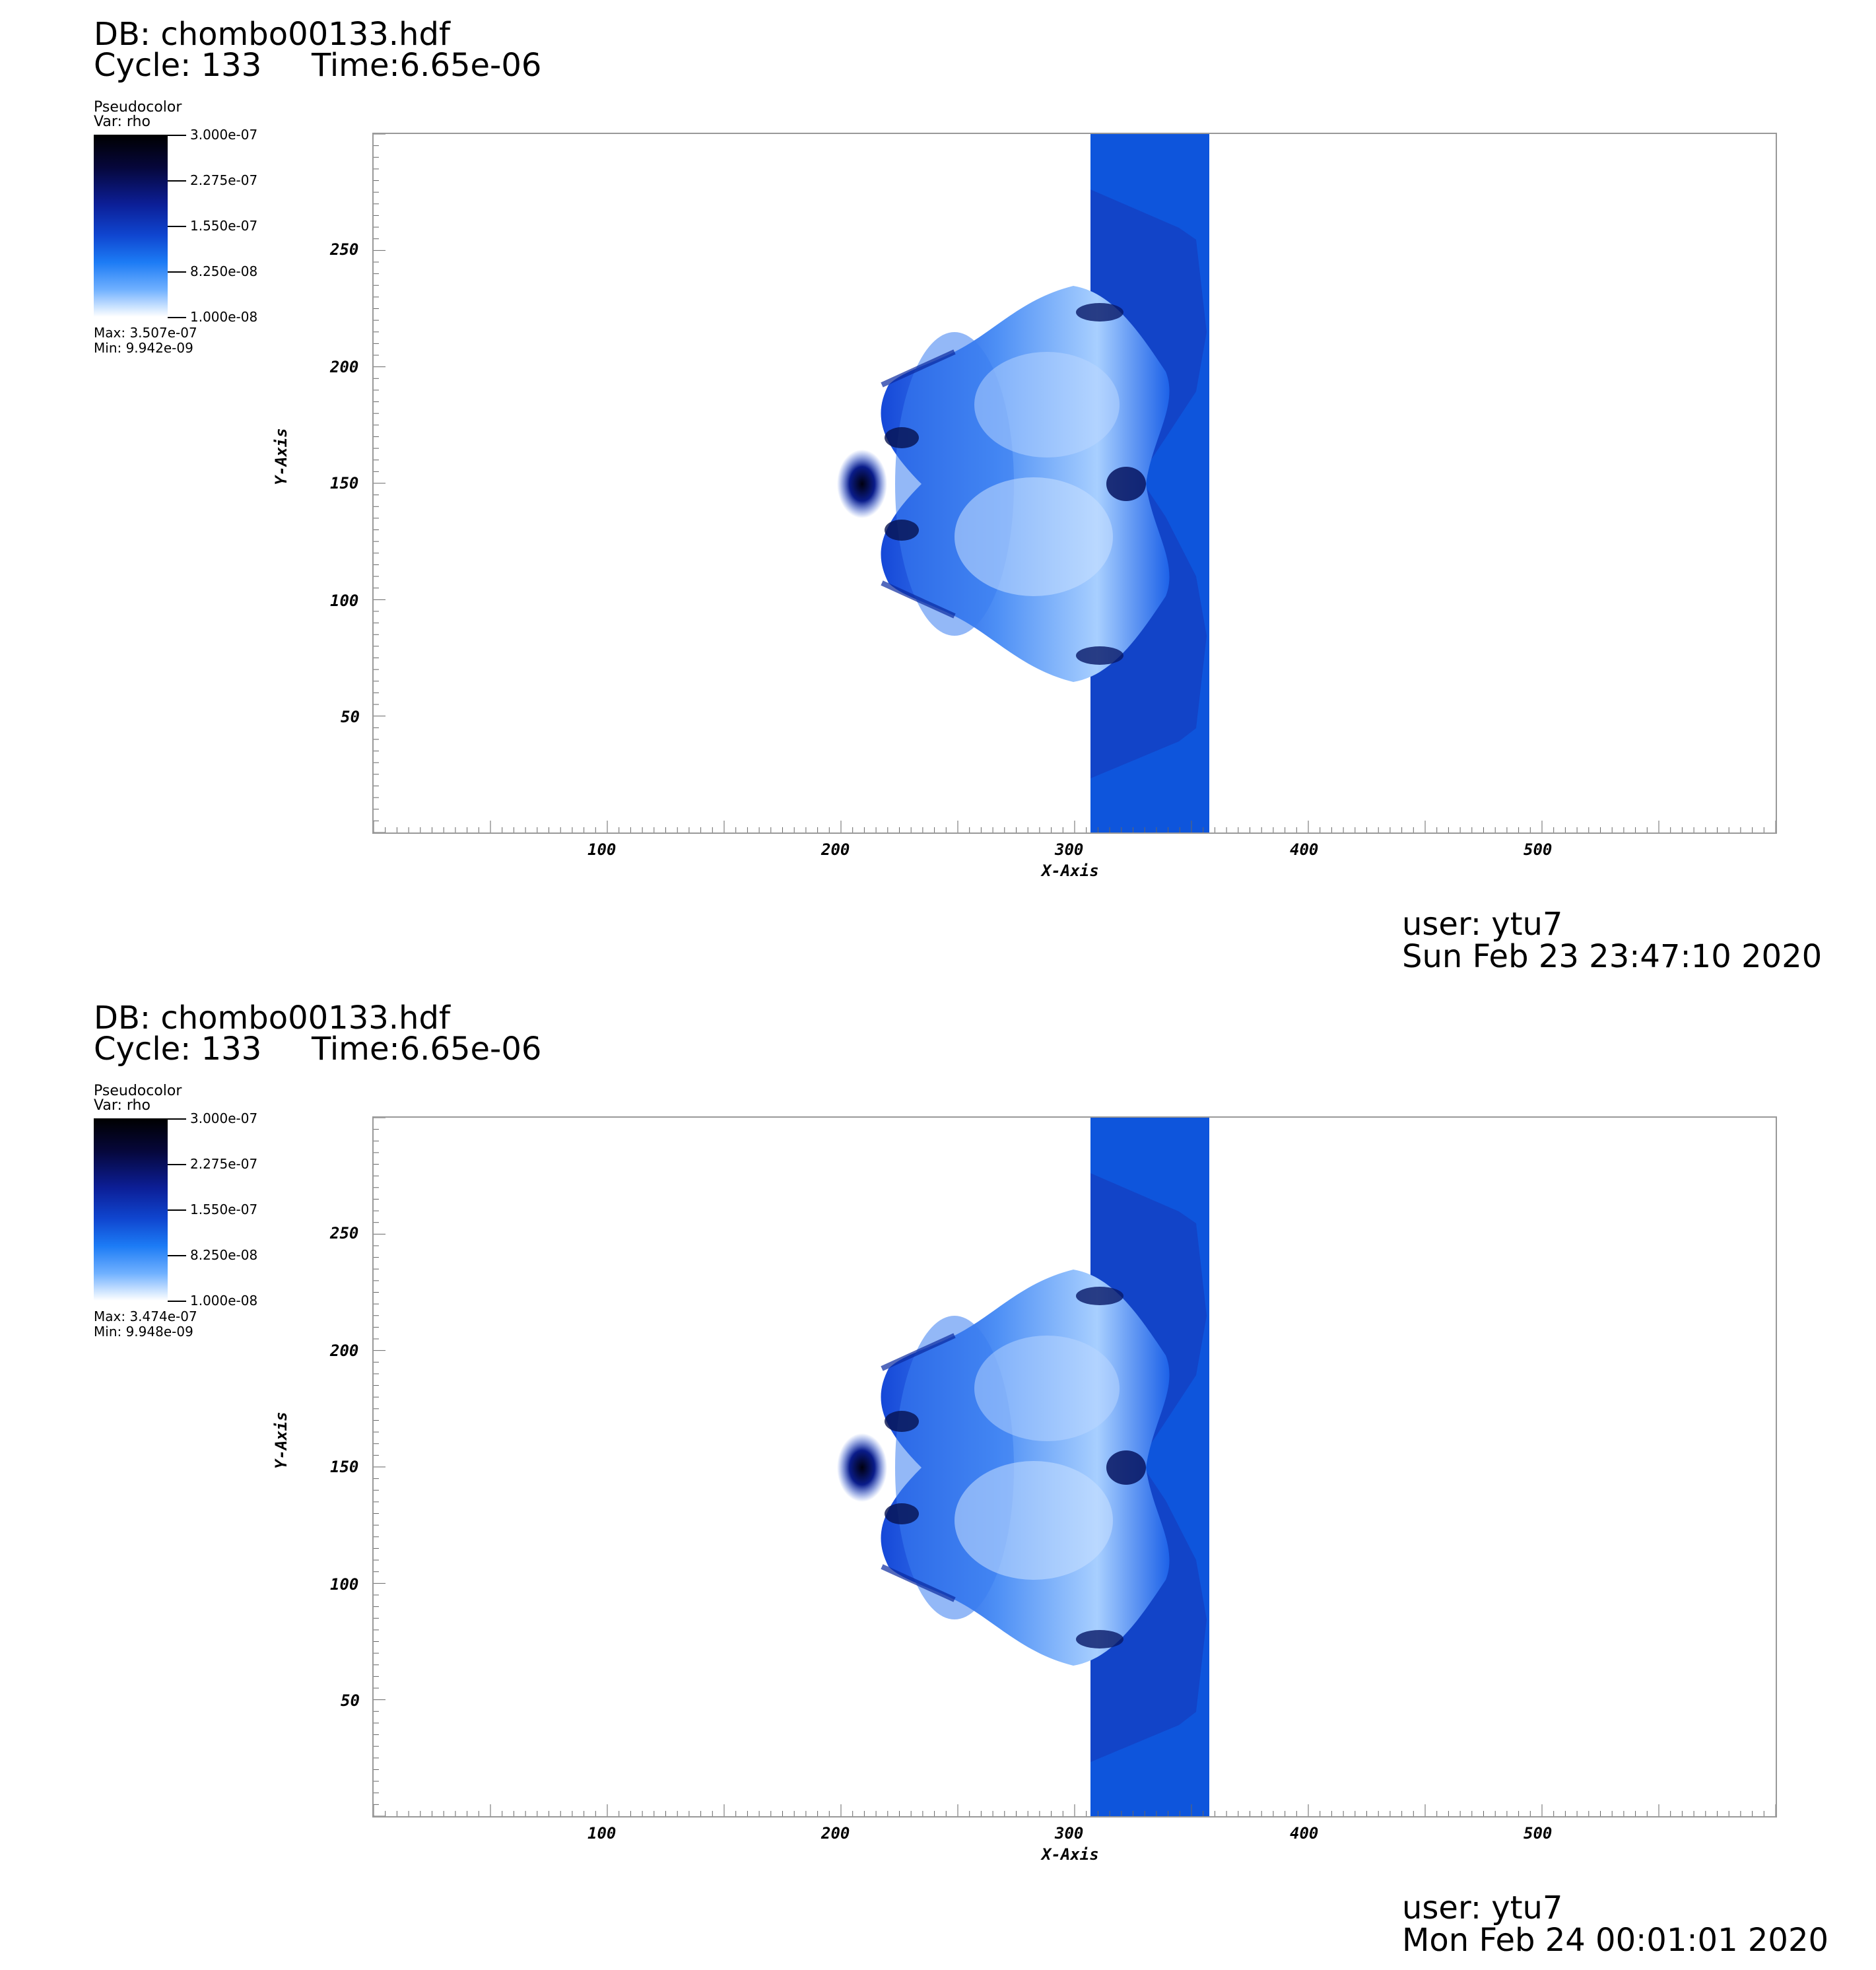 The image size is (1876, 1970). What do you see at coordinates (145, 333) in the screenshot?
I see `legend-max: Max: 3.507e-07` at bounding box center [145, 333].